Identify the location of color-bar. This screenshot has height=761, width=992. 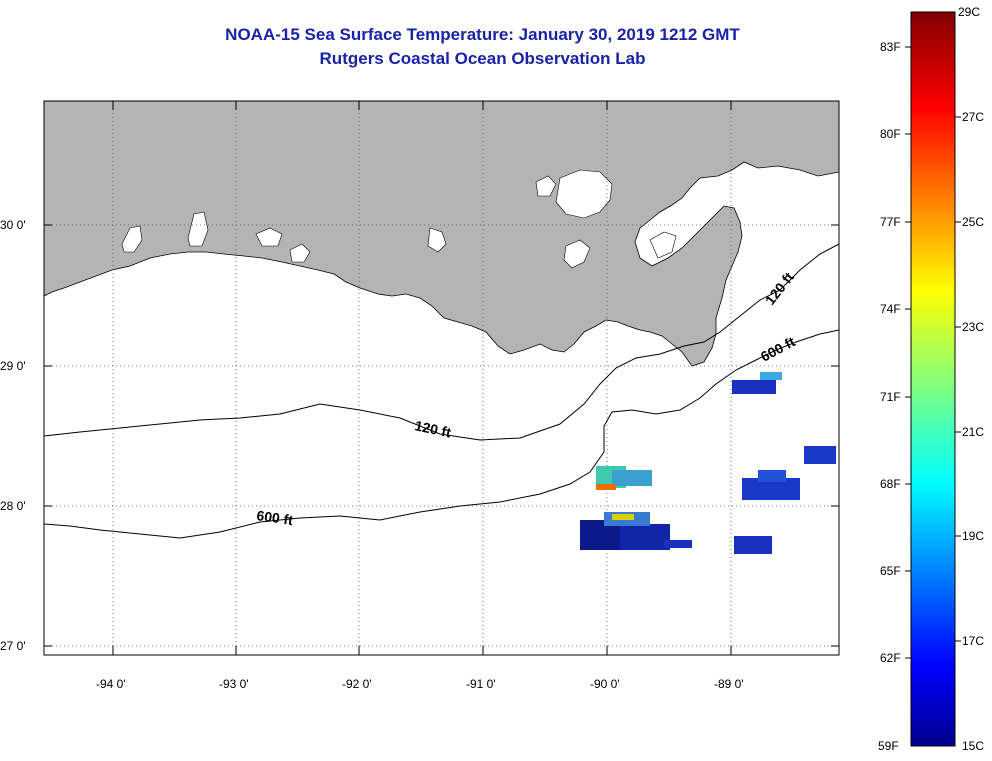
(933, 379).